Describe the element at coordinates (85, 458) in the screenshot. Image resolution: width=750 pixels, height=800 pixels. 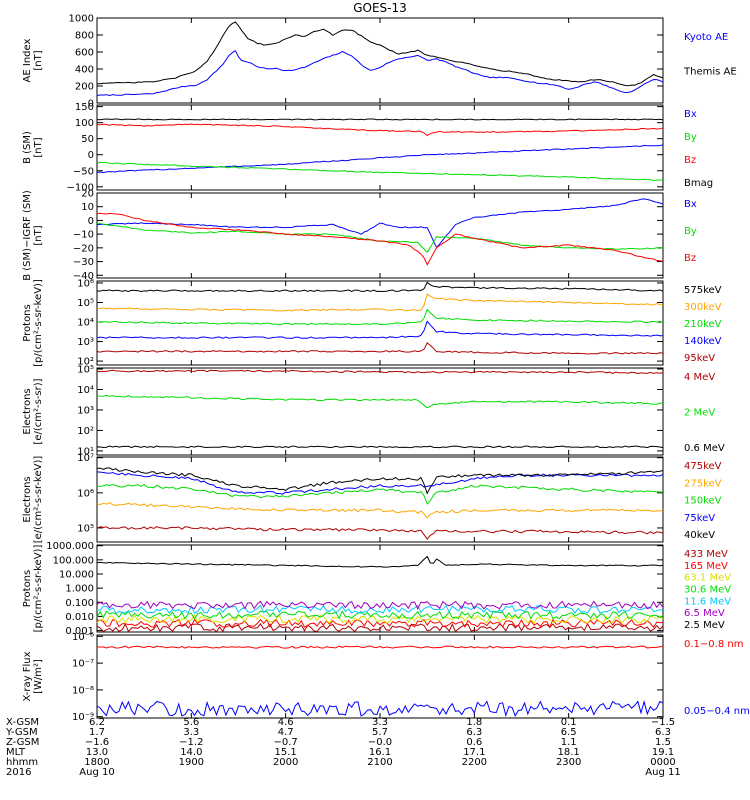
I see `y-tick-label: 10⁷` at that location.